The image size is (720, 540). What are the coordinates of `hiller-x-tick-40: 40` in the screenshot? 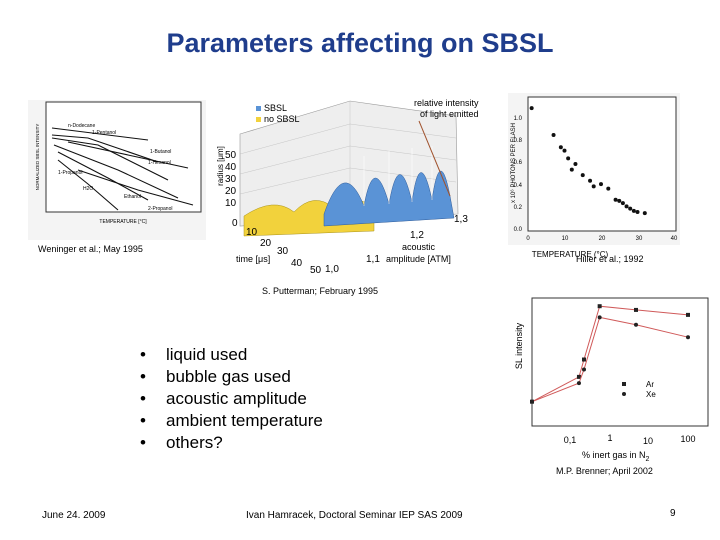 It's located at (674, 239).